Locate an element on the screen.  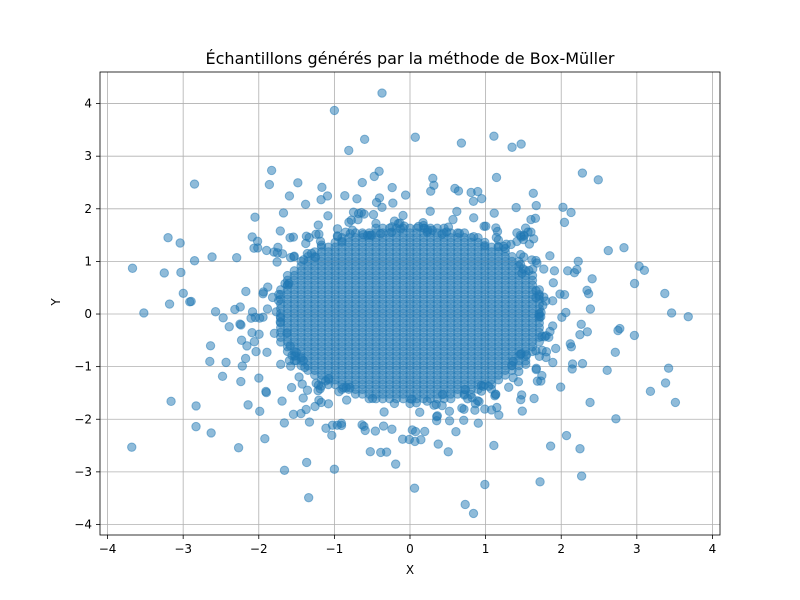
x-tick-label: 2 is located at coordinates (561, 549).